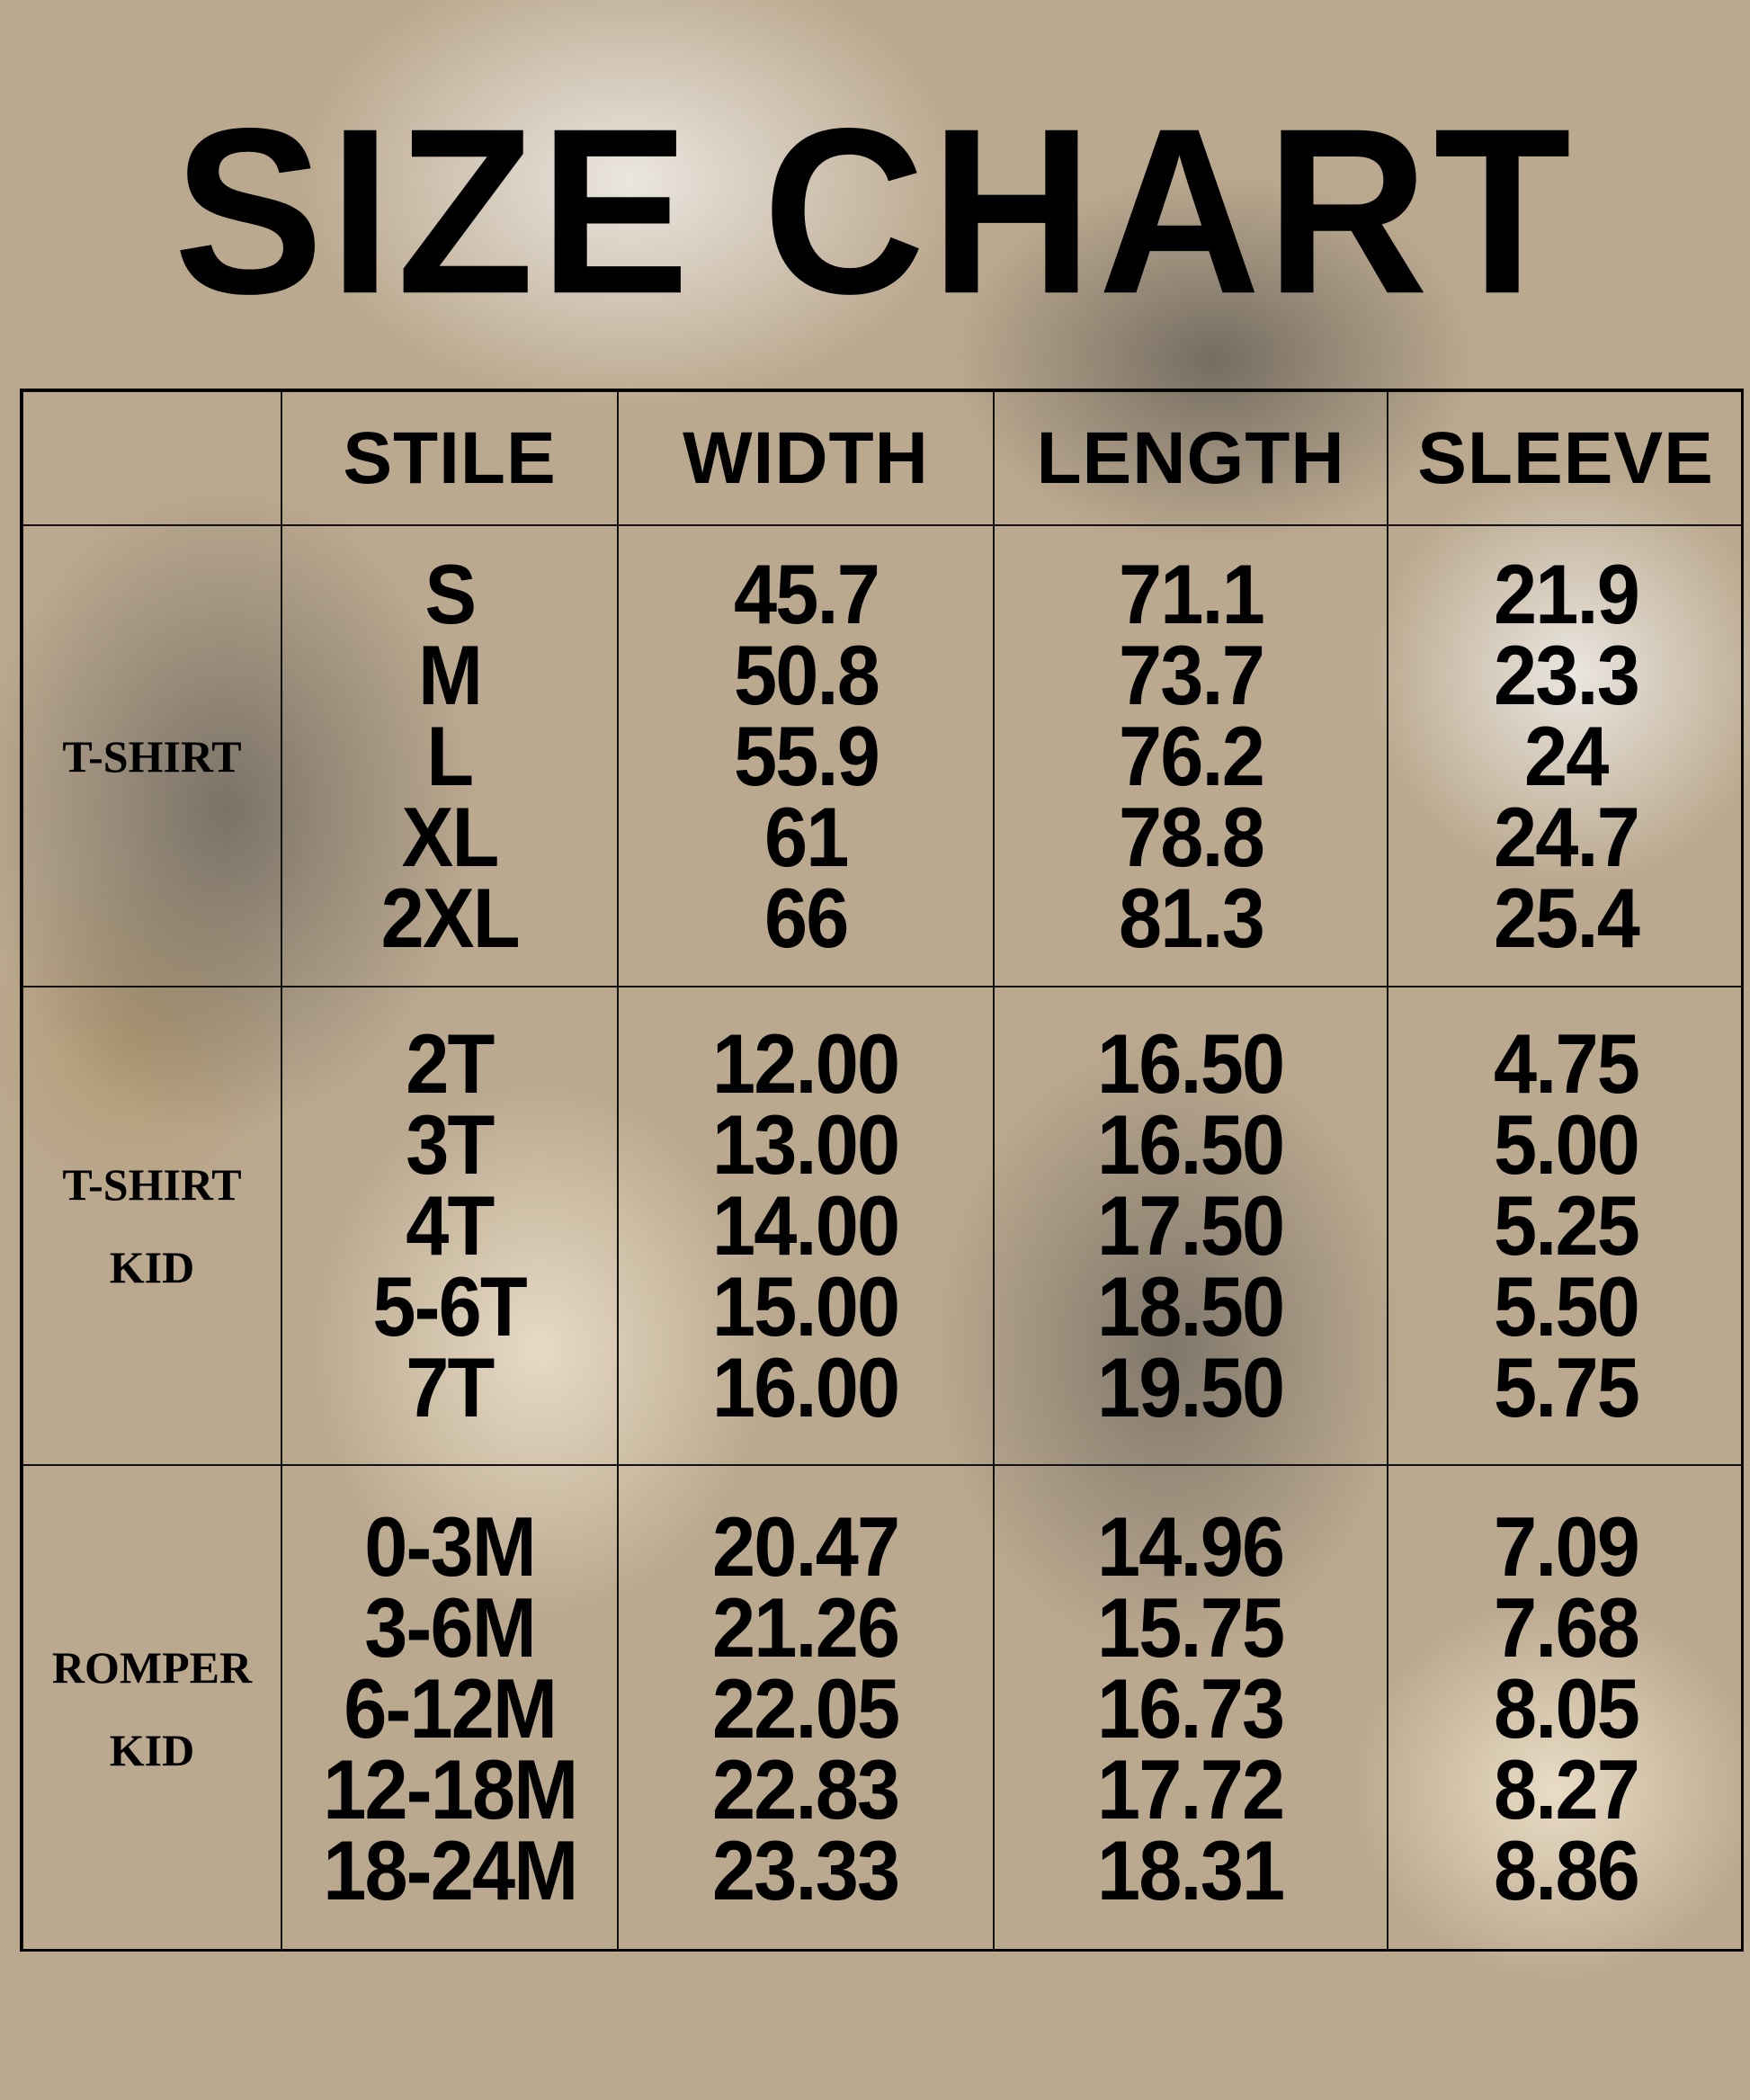 The image size is (1750, 2100). I want to click on sleeve-value: 24, so click(1566, 755).